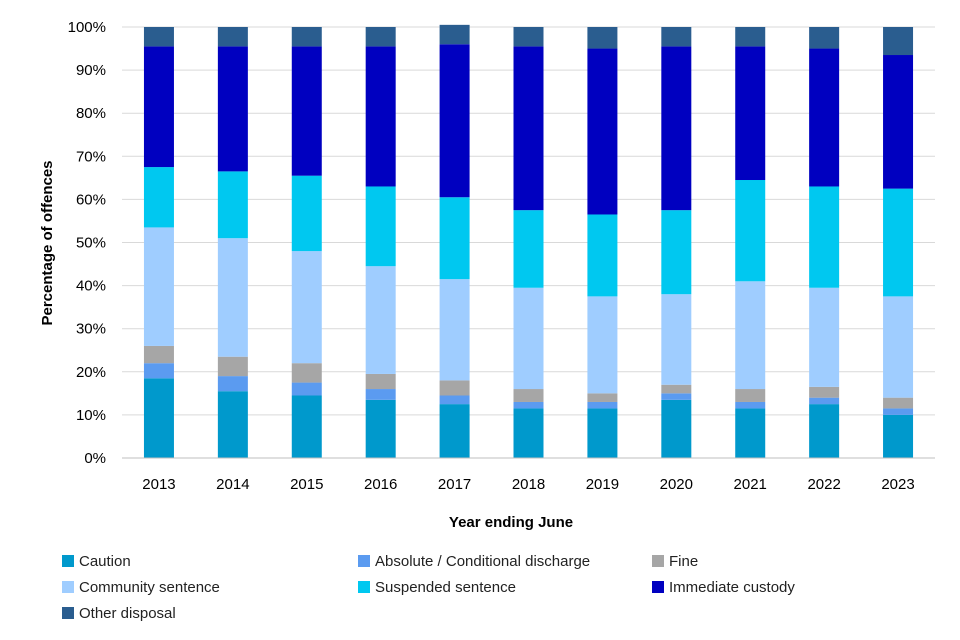 This screenshot has width=960, height=640. What do you see at coordinates (47, 242) in the screenshot?
I see `y-axis-title: Percentage of offences` at bounding box center [47, 242].